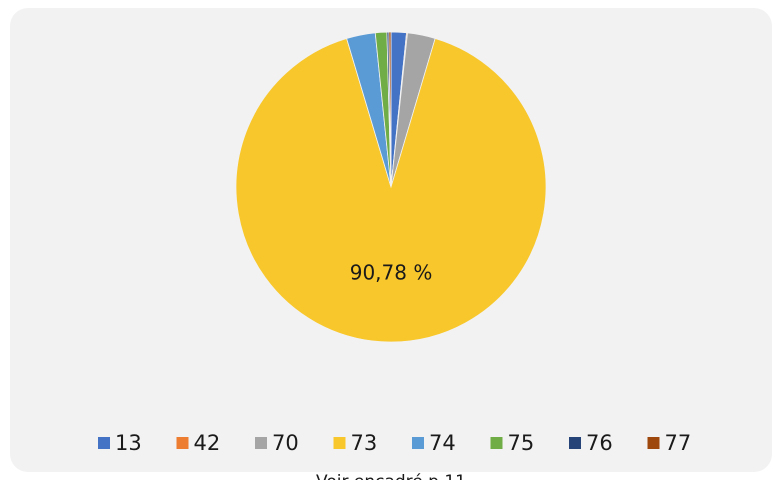  What do you see at coordinates (128, 443) in the screenshot?
I see `legend-label: 13` at bounding box center [128, 443].